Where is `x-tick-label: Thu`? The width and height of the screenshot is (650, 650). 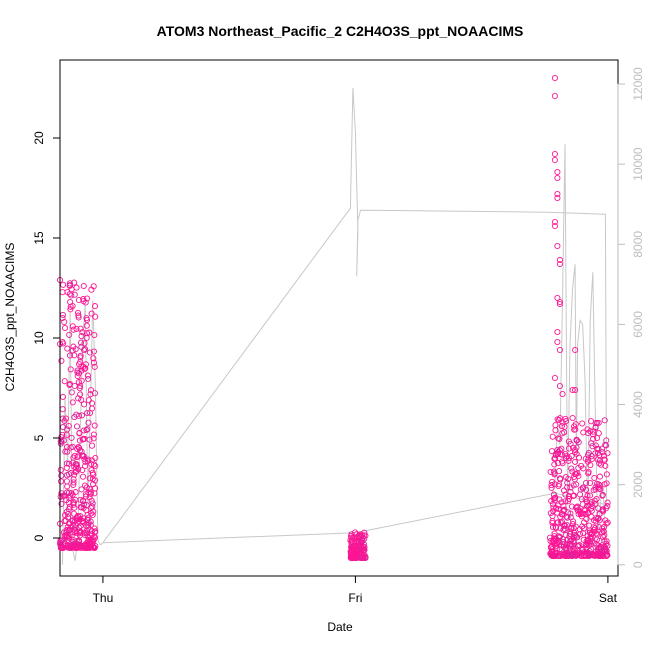
x-tick-label: Thu is located at coordinates (103, 598).